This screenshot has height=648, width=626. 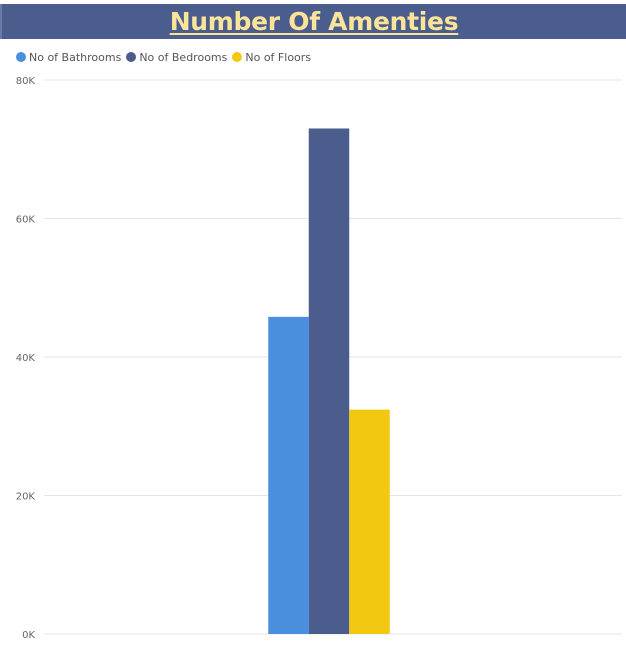 I want to click on y-tick-label-0: 0K, so click(x=28, y=635).